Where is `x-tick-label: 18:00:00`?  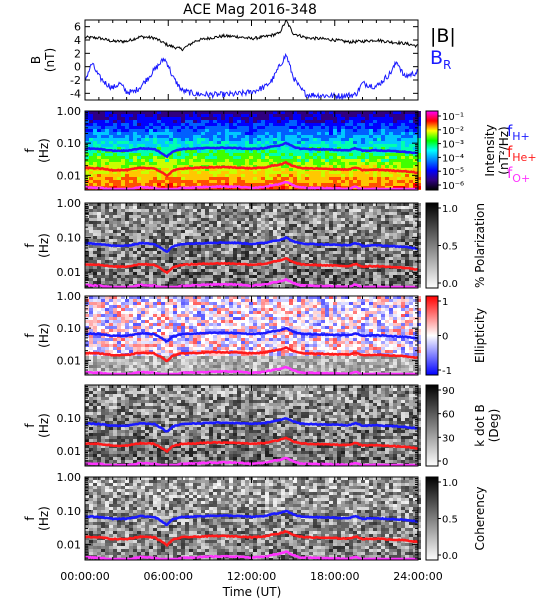 x-tick-label: 18:00:00 is located at coordinates (334, 576).